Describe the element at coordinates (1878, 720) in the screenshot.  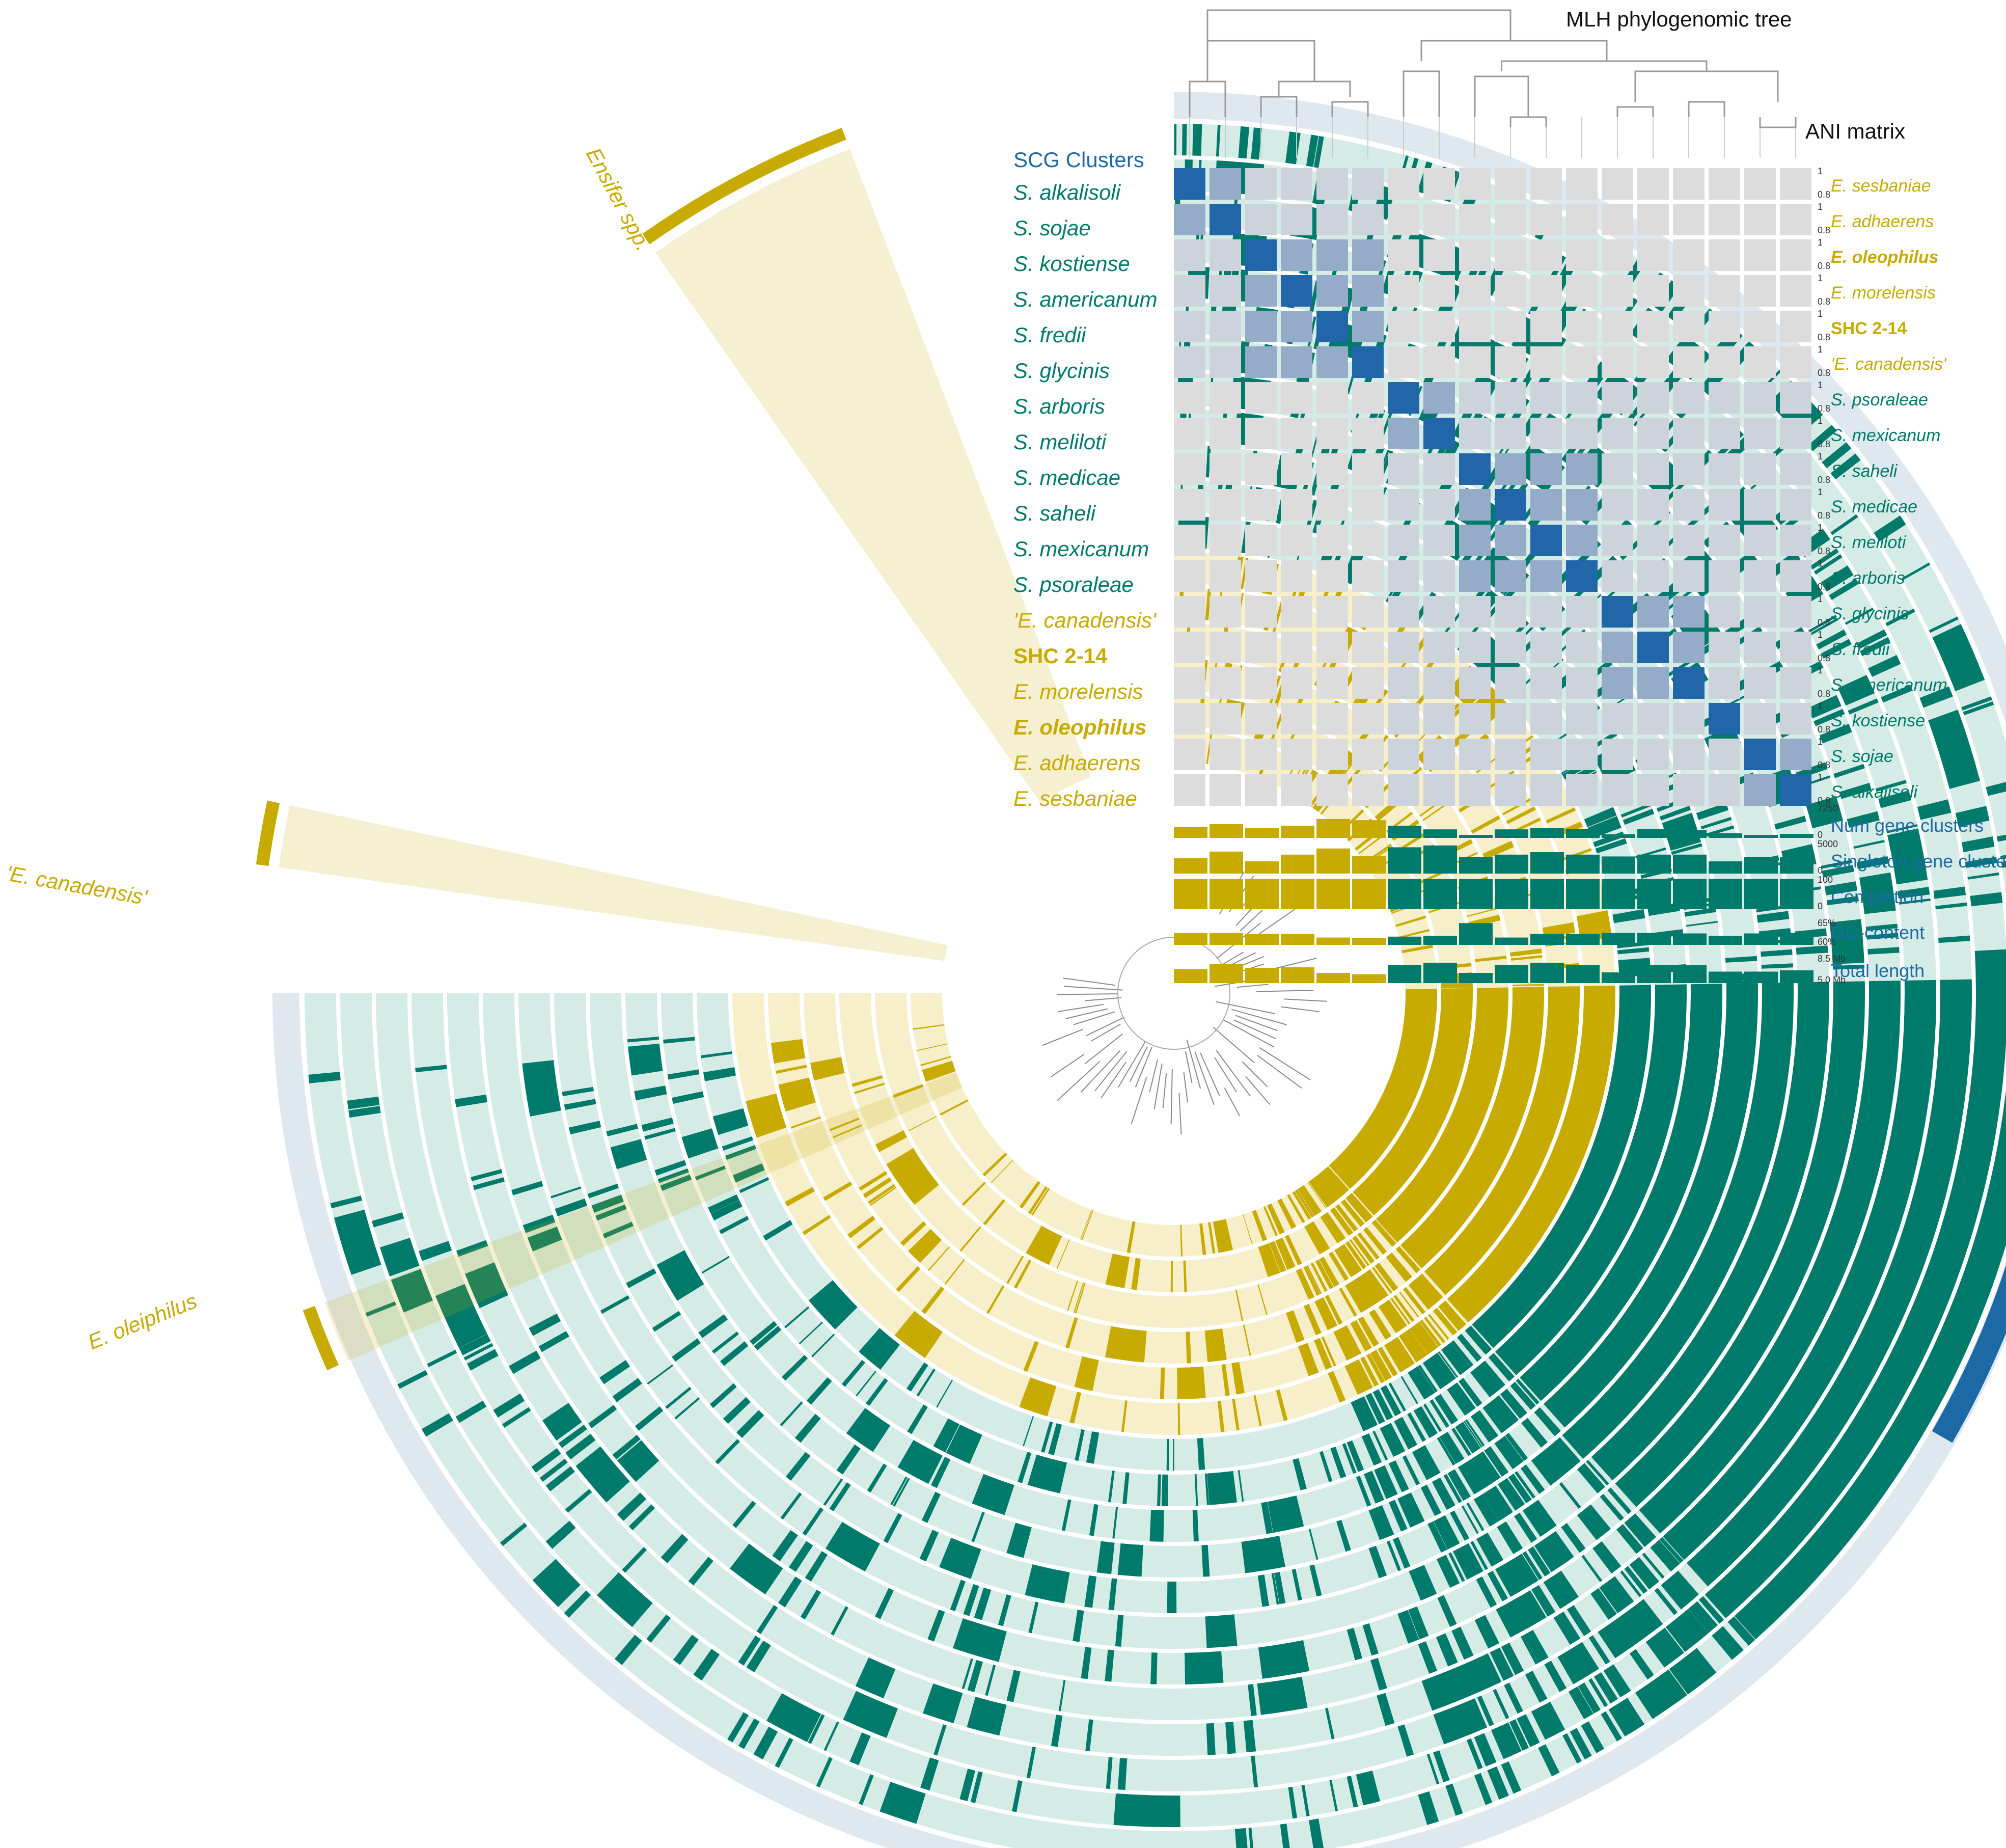
I see `ani-row-label: S. kostiense` at that location.